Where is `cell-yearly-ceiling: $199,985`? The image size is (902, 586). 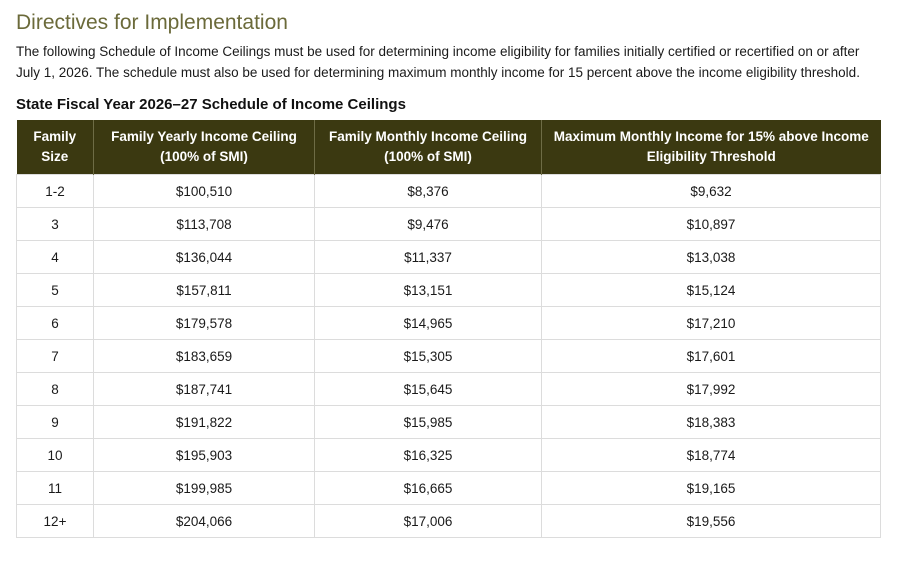 cell-yearly-ceiling: $199,985 is located at coordinates (204, 488).